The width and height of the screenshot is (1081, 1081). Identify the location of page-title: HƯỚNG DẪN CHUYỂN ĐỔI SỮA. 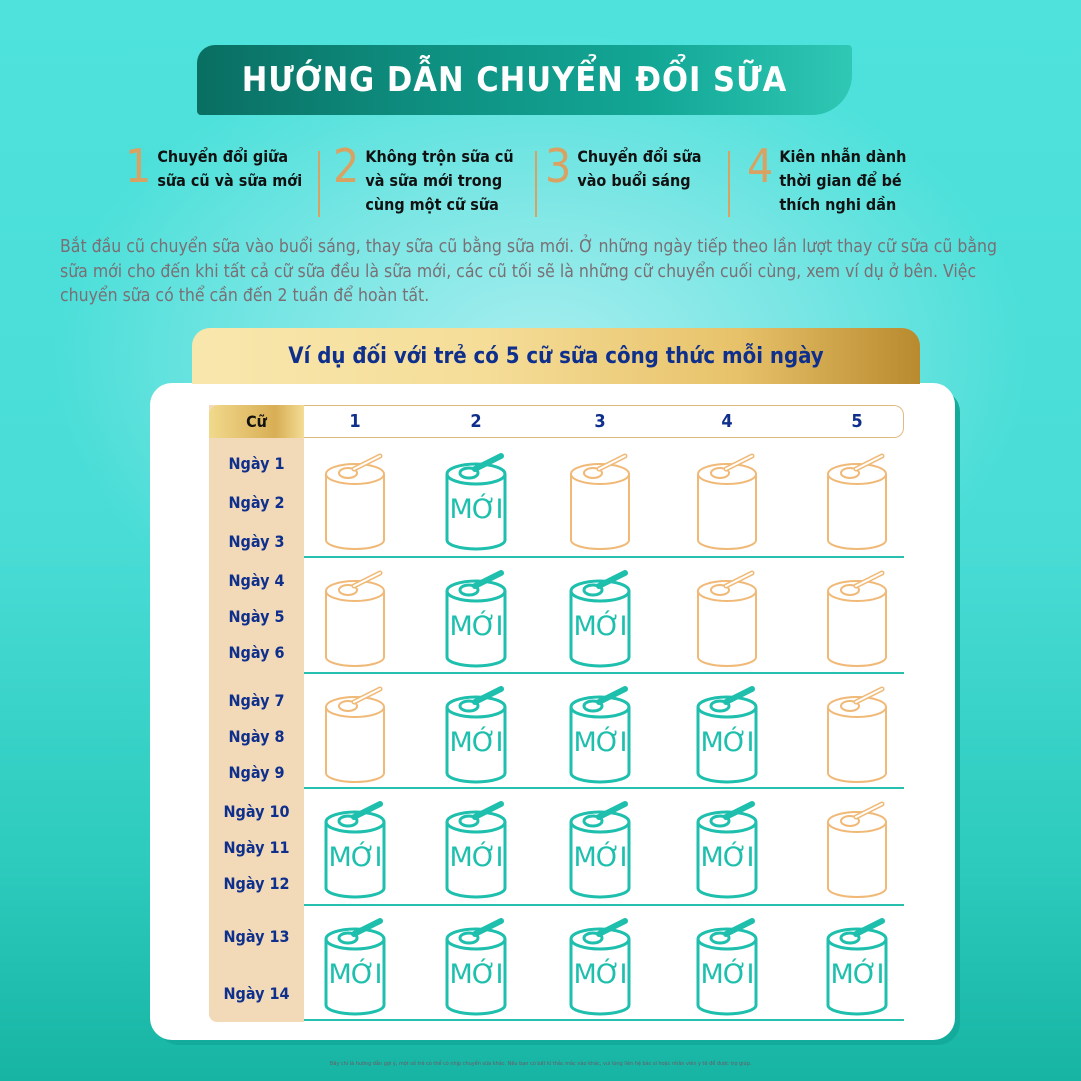
(524, 80).